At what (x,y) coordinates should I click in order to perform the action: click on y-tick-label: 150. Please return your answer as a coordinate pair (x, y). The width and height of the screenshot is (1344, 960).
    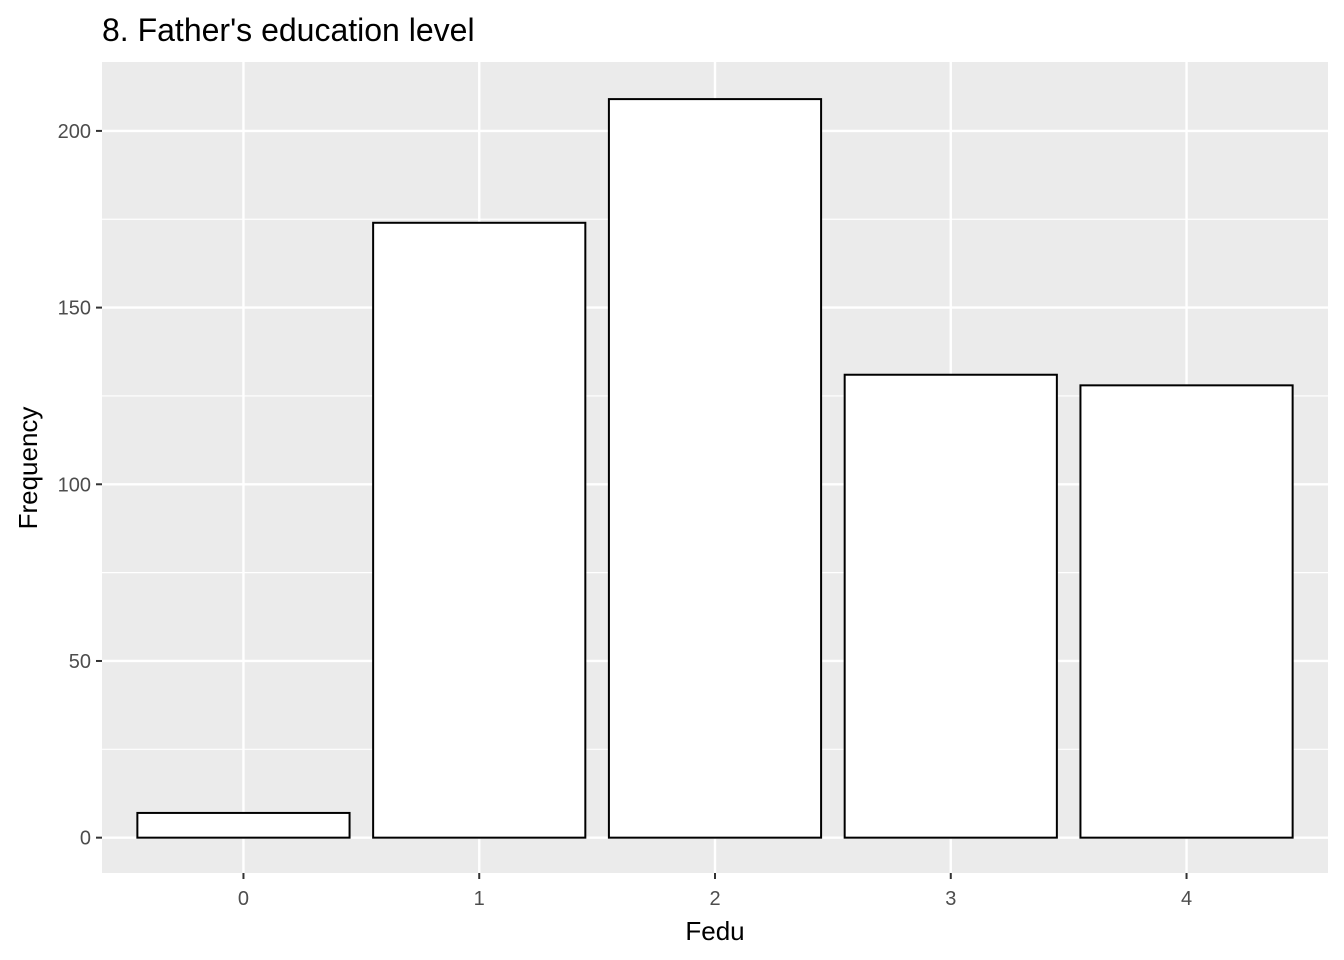
    Looking at the image, I should click on (74, 309).